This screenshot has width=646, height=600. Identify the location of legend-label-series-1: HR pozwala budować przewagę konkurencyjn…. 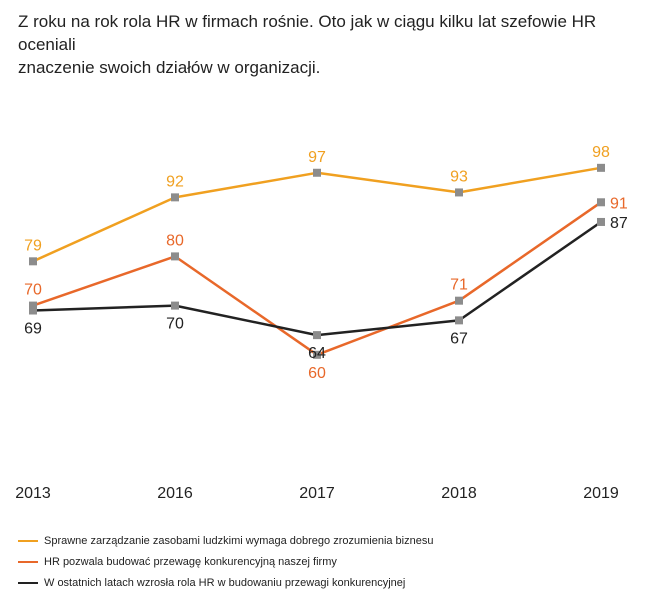
(190, 561).